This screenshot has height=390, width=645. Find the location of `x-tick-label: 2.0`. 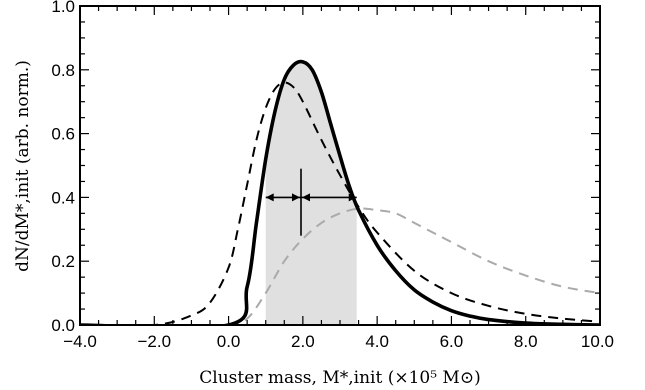

x-tick-label: 2.0 is located at coordinates (303, 341).